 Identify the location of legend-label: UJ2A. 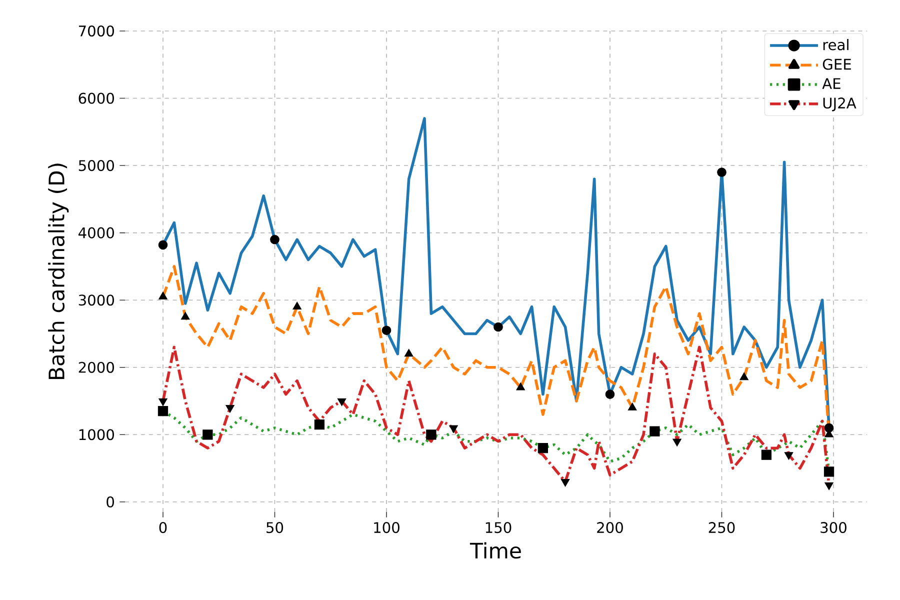
(839, 105).